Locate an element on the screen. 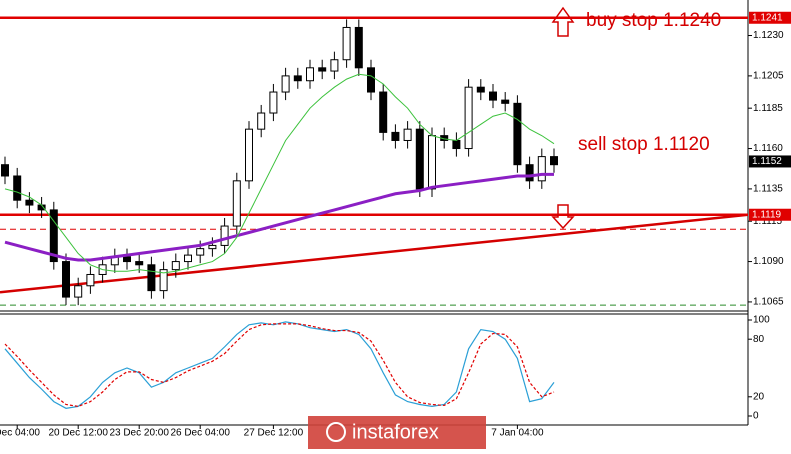  x-tick-label: 23 Dec 20:00 is located at coordinates (139, 433).